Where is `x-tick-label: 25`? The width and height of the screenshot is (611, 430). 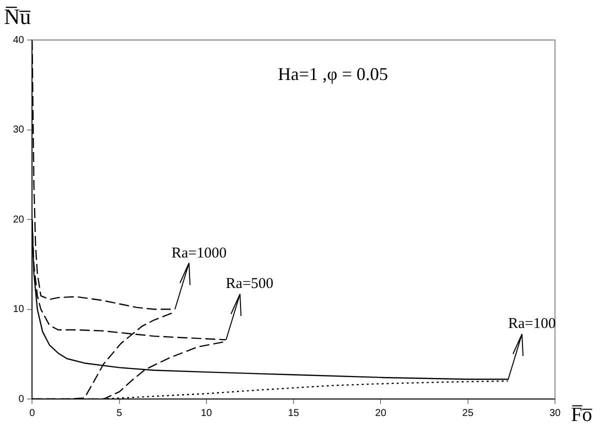
x-tick-label: 25 is located at coordinates (468, 413).